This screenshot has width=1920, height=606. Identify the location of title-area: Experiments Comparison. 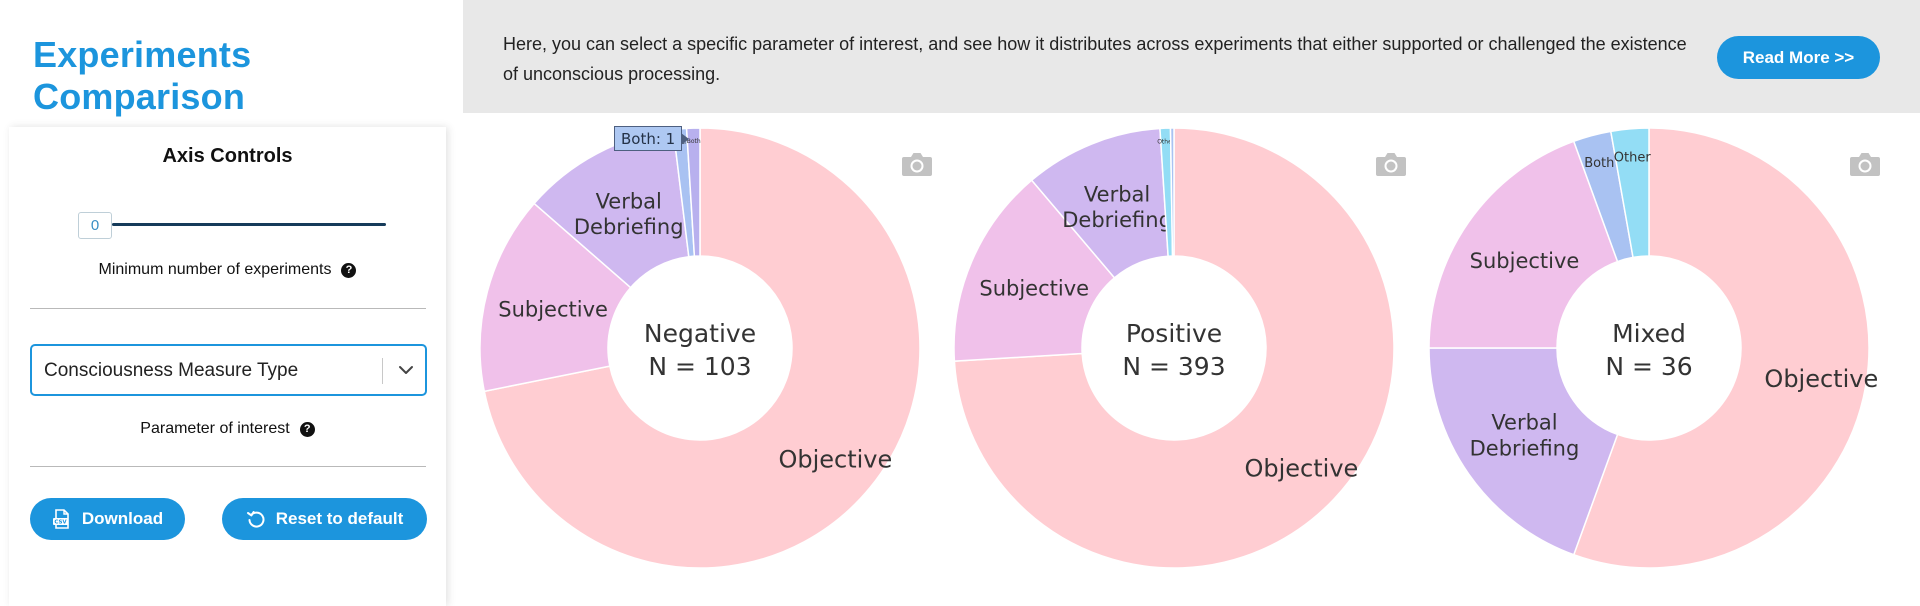
(231, 58).